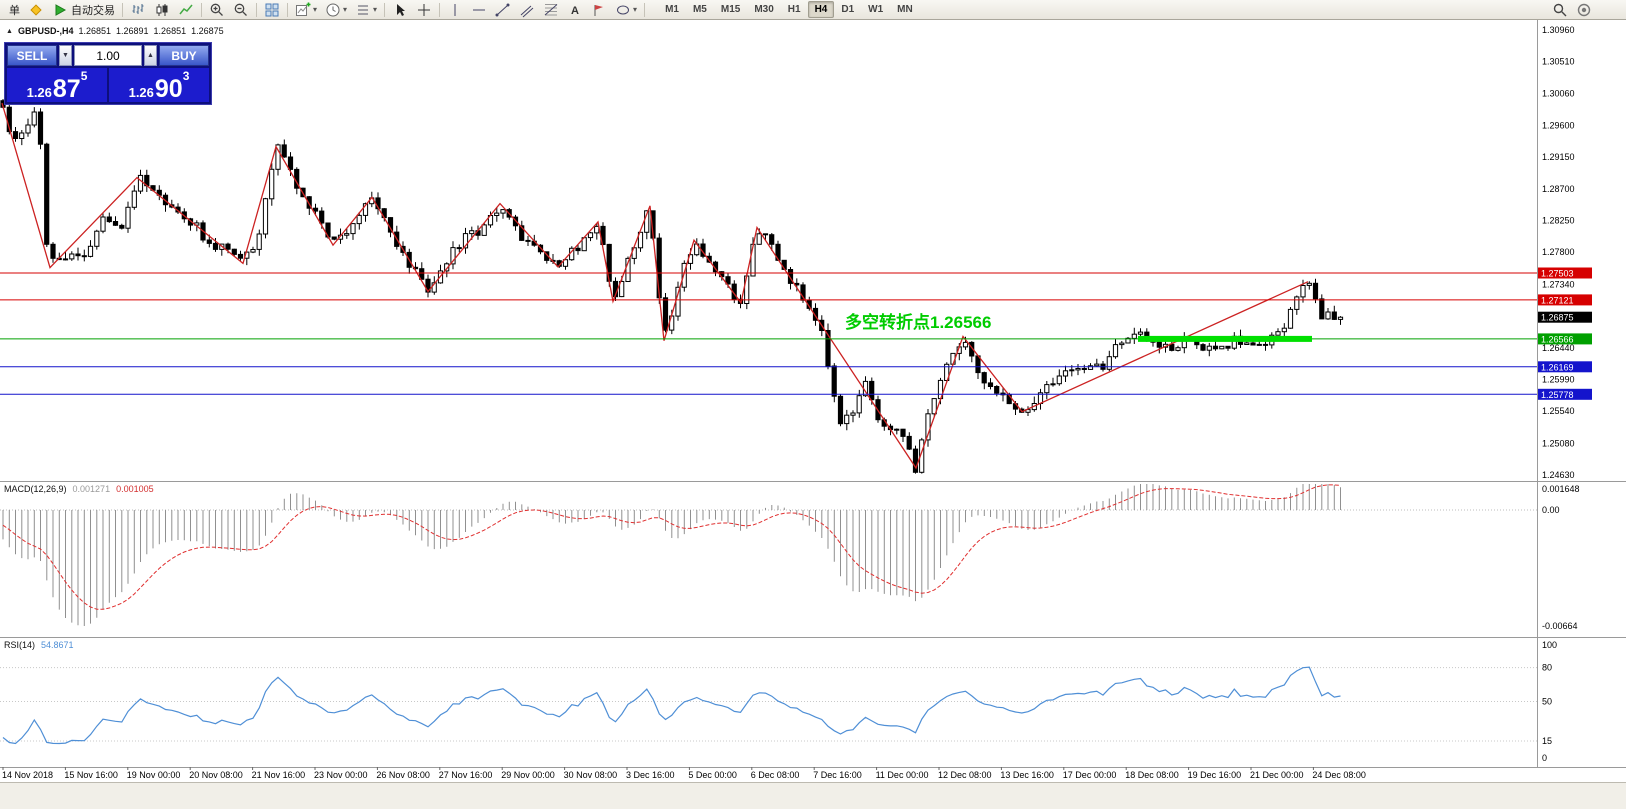  What do you see at coordinates (336, 10) in the screenshot?
I see `periods-button: ▾` at bounding box center [336, 10].